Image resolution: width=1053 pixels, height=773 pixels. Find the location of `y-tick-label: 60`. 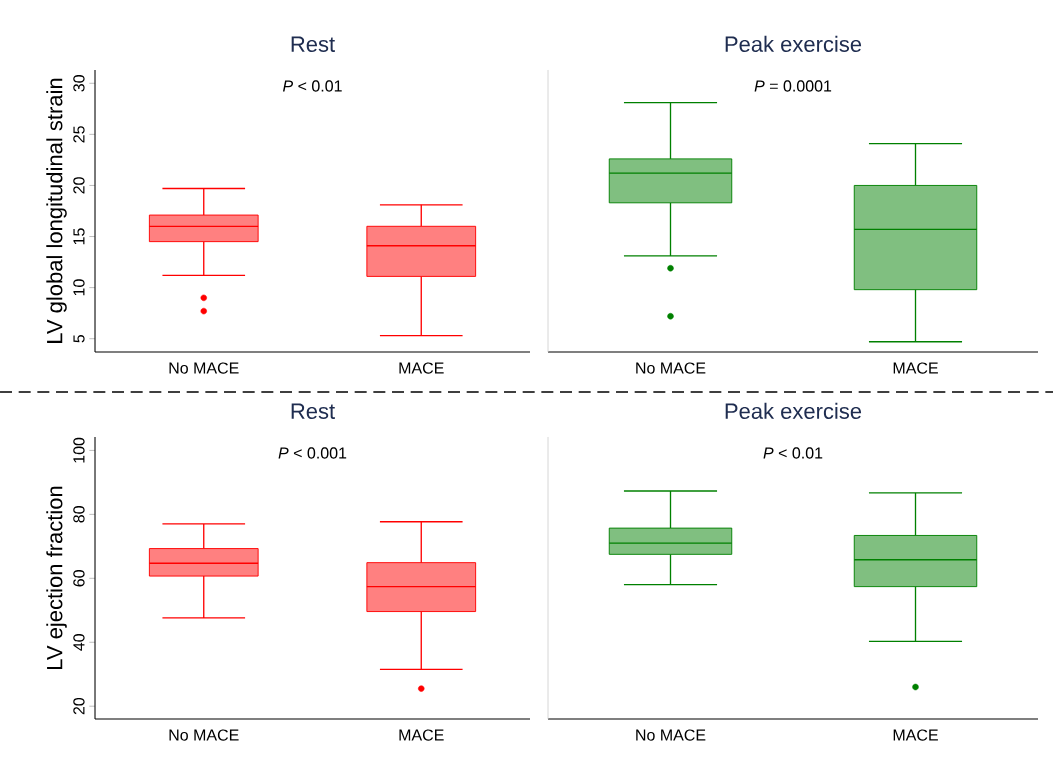

y-tick-label: 60 is located at coordinates (79, 578).